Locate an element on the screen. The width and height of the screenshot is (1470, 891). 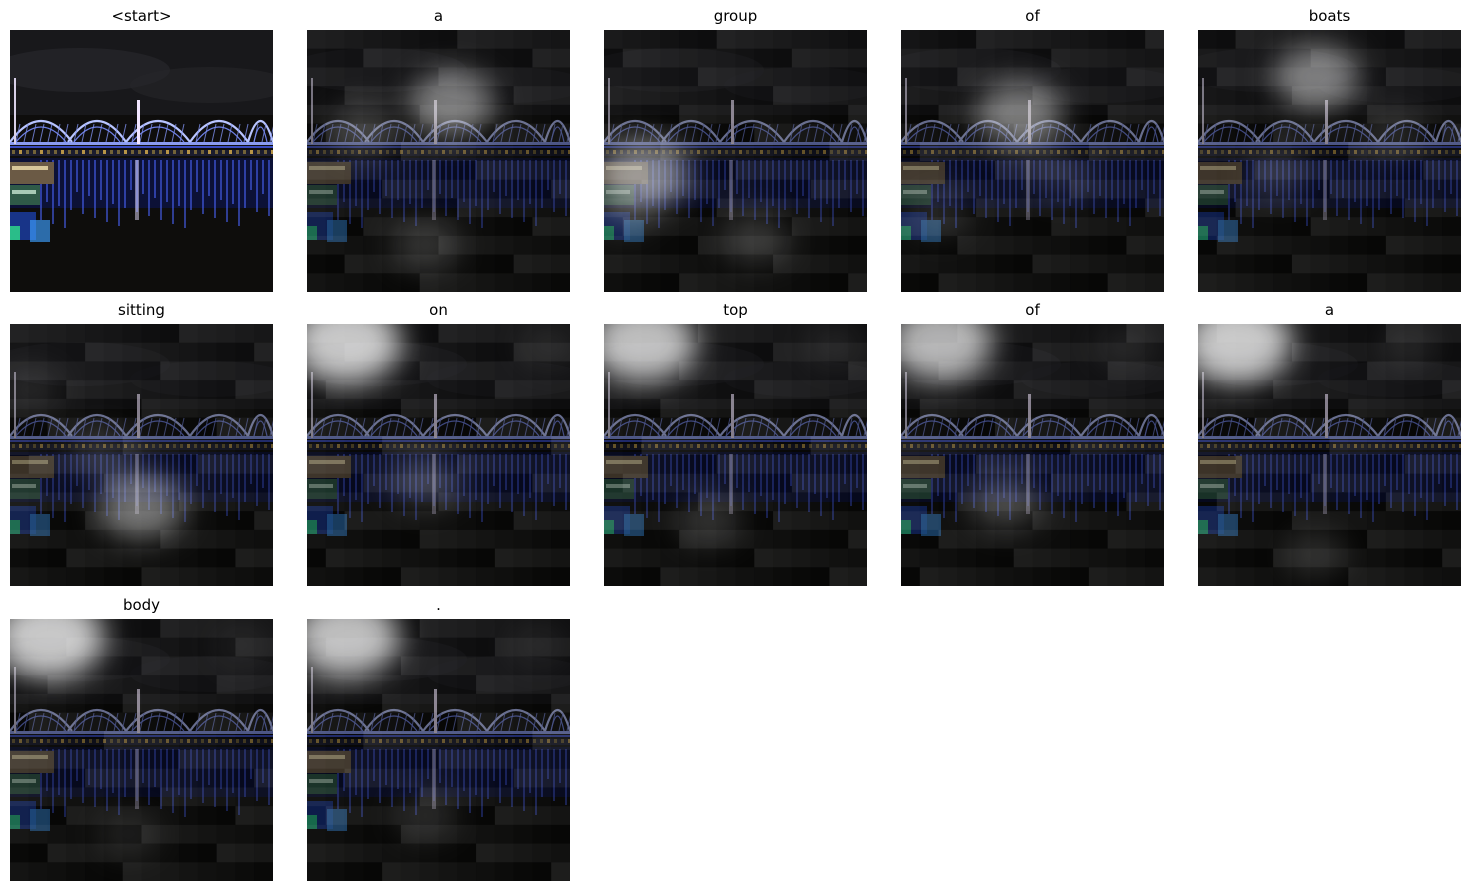
panel-word: a is located at coordinates (438, 16).